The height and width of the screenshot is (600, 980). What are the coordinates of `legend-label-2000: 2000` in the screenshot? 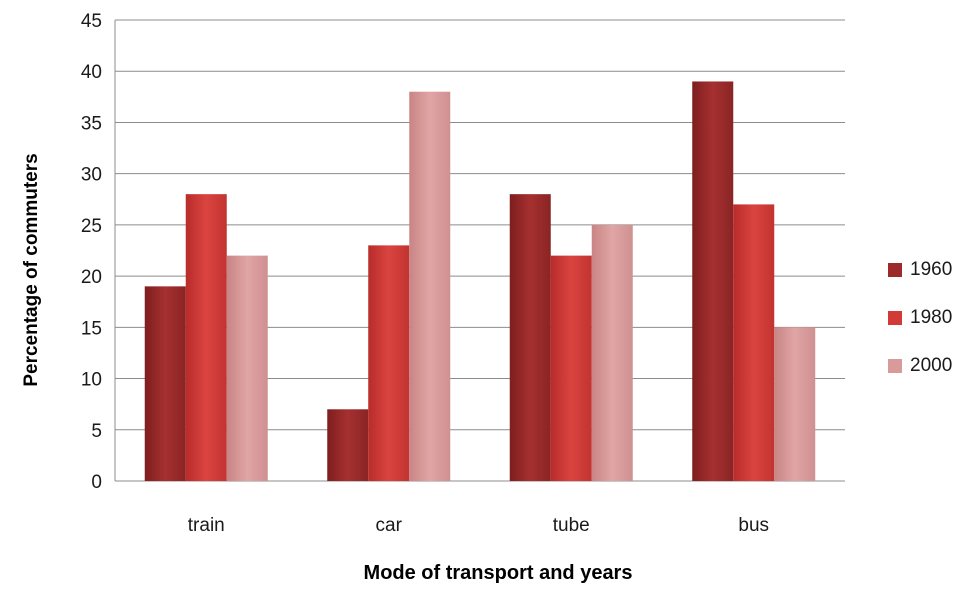 It's located at (931, 365).